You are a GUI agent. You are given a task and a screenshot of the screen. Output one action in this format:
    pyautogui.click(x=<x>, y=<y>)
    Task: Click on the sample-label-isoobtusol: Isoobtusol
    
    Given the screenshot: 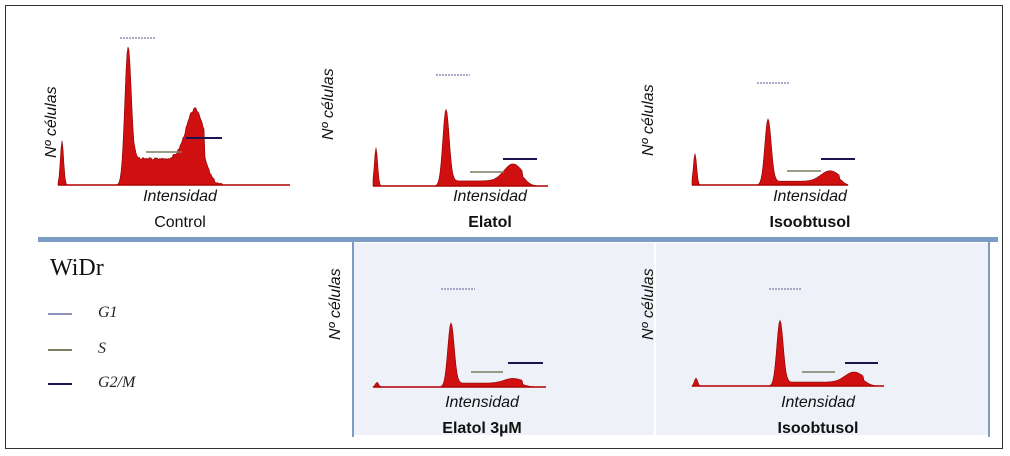 What is the action you would take?
    pyautogui.click(x=810, y=222)
    